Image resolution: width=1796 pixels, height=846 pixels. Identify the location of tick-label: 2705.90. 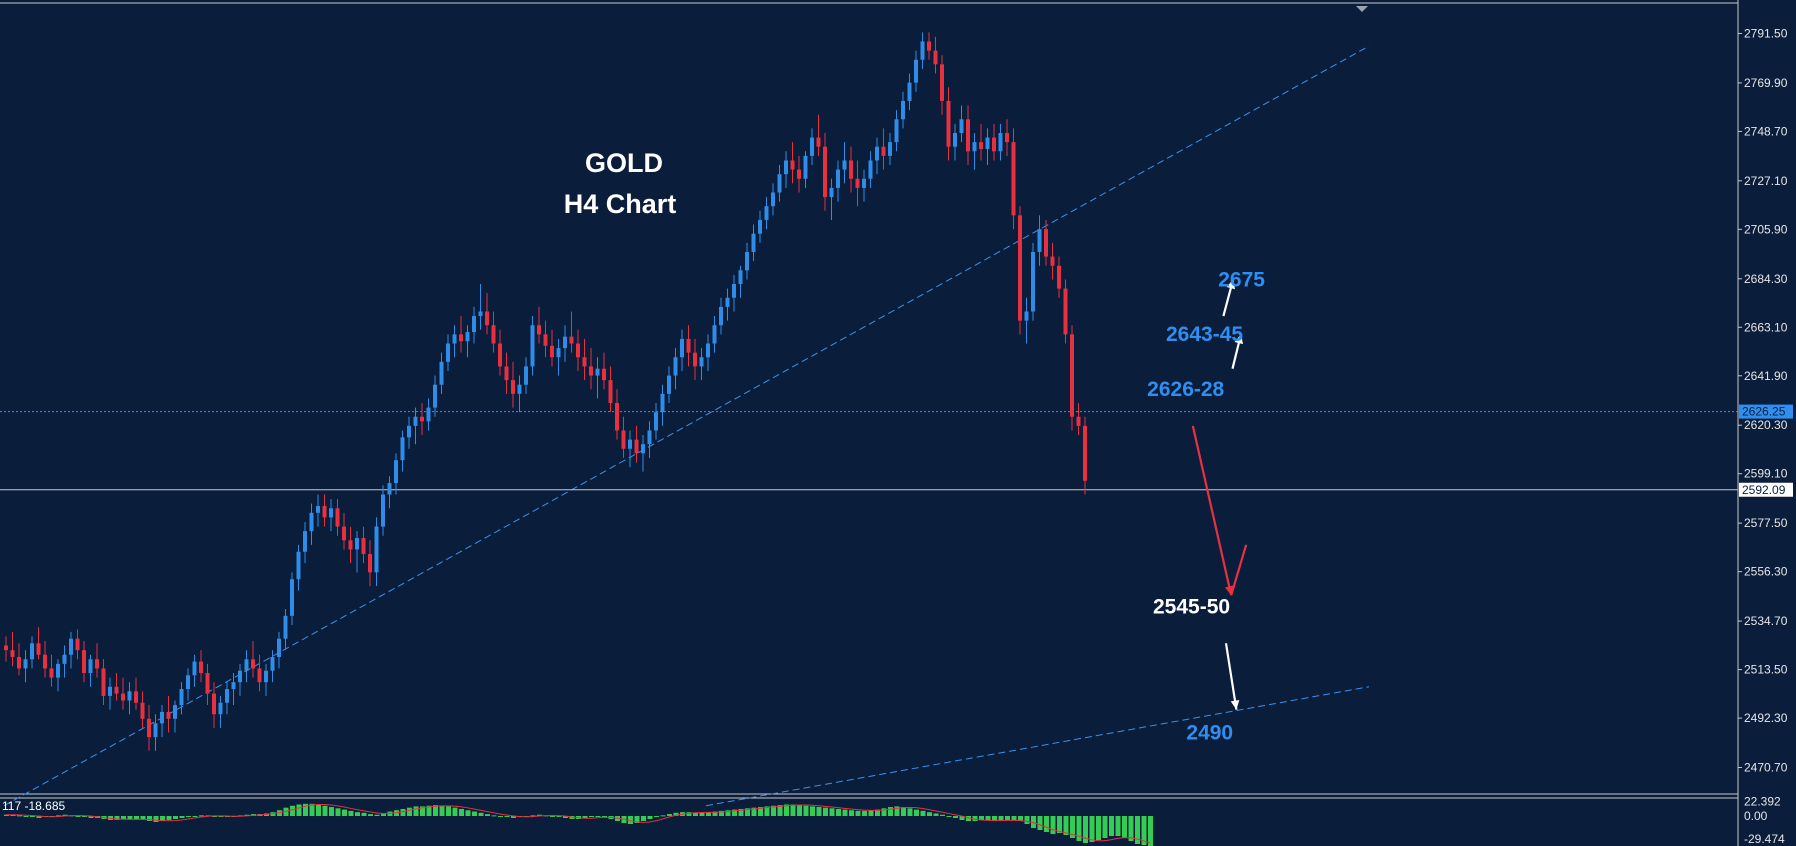
(1766, 229).